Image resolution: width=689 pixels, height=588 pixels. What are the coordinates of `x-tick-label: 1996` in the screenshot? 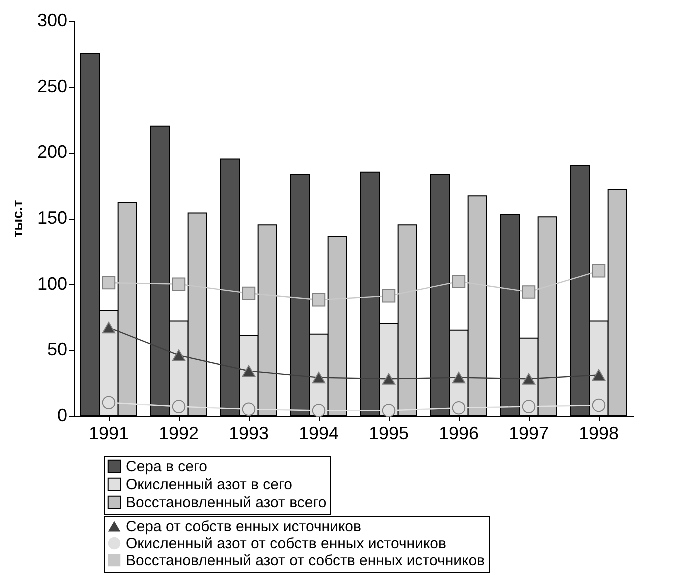 It's located at (459, 434).